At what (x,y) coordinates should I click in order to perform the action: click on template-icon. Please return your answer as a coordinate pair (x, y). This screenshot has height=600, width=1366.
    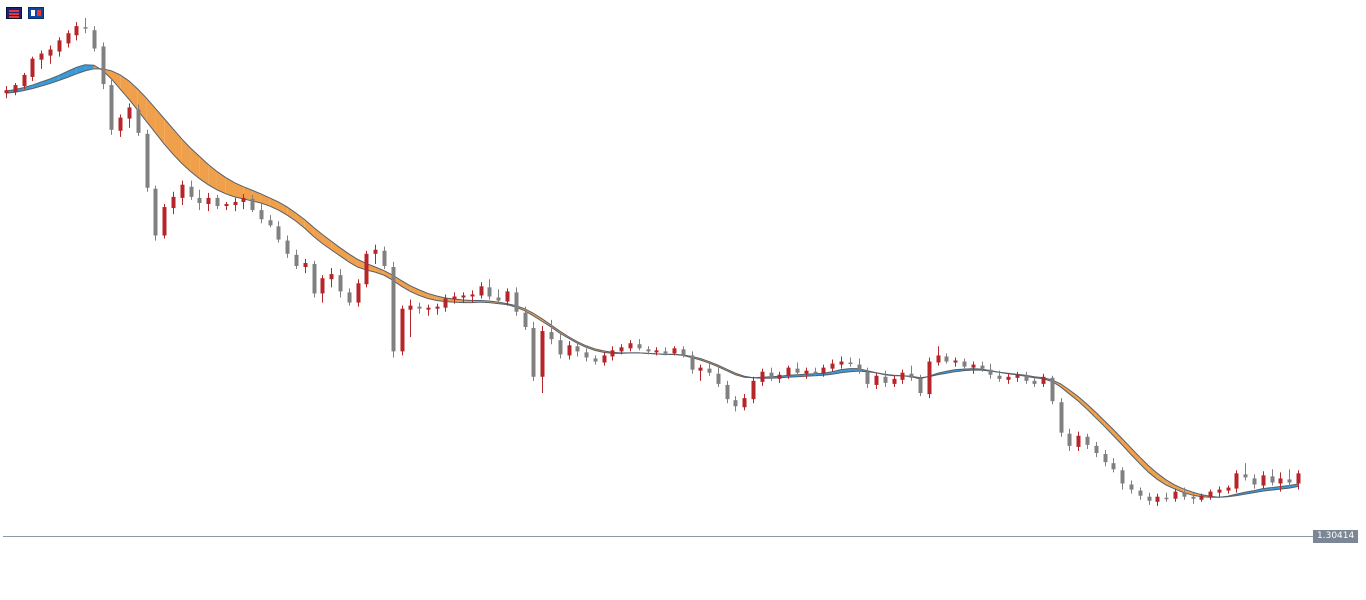
    Looking at the image, I should click on (36, 13).